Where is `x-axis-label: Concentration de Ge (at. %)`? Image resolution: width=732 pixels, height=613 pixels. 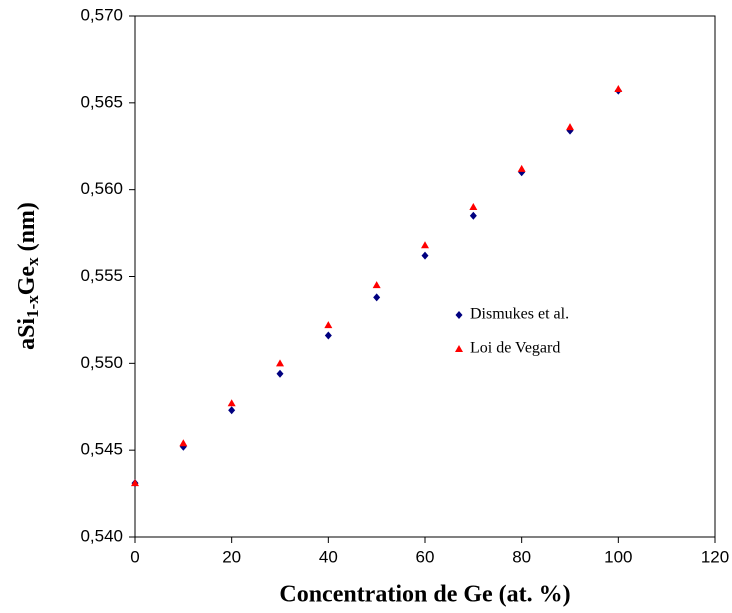
x-axis-label: Concentration de Ge (at. %) is located at coordinates (424, 595).